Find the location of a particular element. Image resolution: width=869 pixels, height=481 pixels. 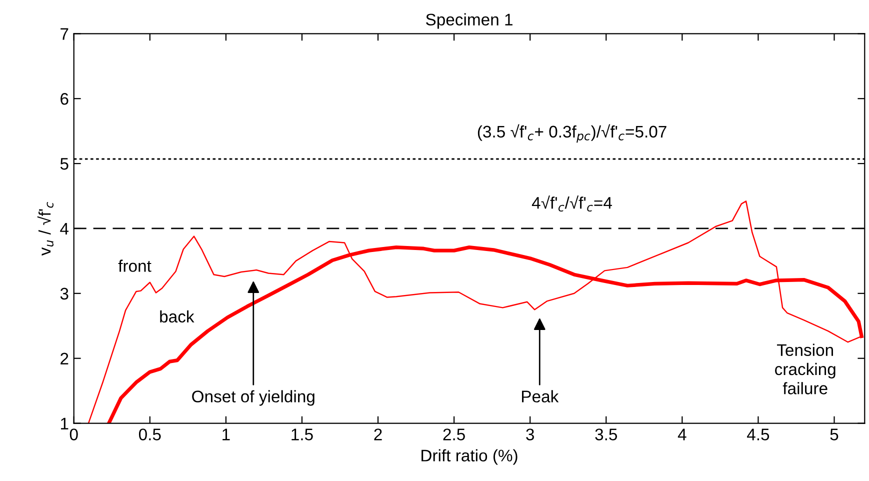

annotation: Peak is located at coordinates (540, 396).